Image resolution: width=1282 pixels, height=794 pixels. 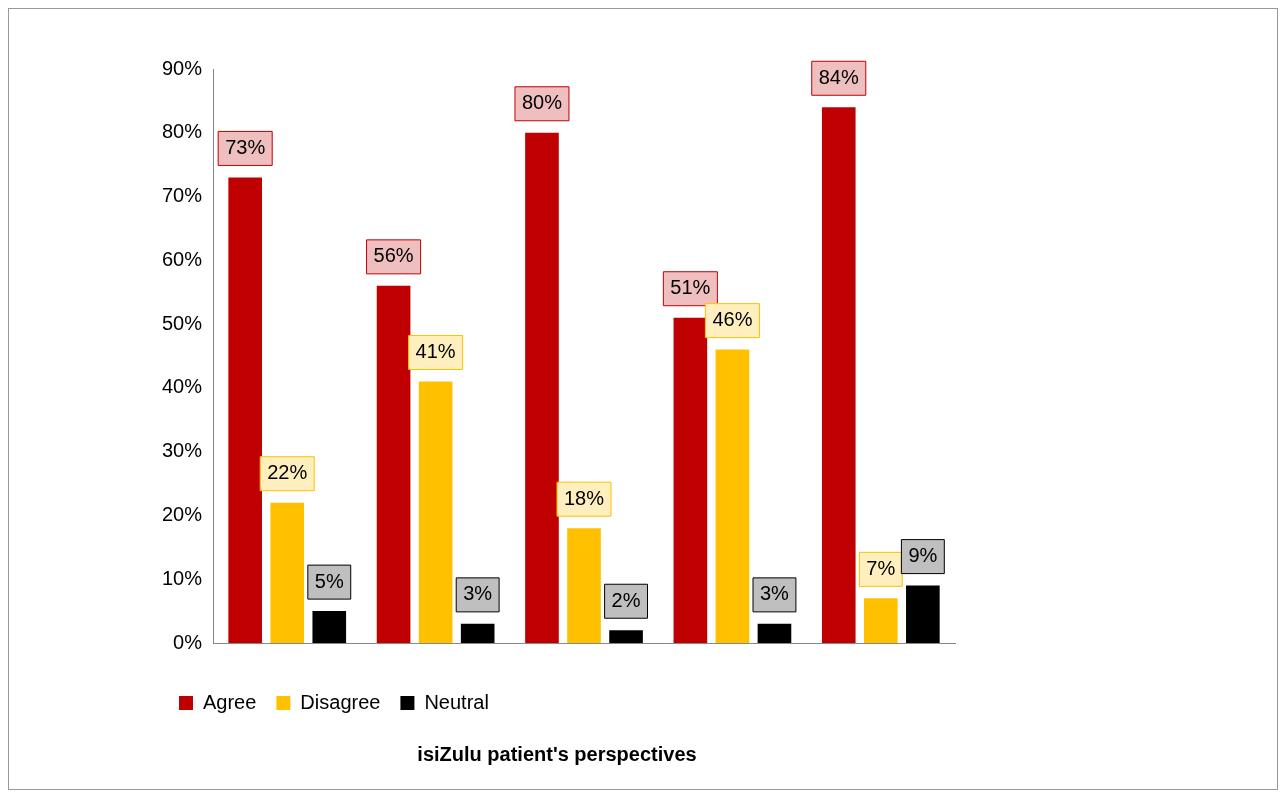 What do you see at coordinates (245, 146) in the screenshot?
I see `data-label: 73%` at bounding box center [245, 146].